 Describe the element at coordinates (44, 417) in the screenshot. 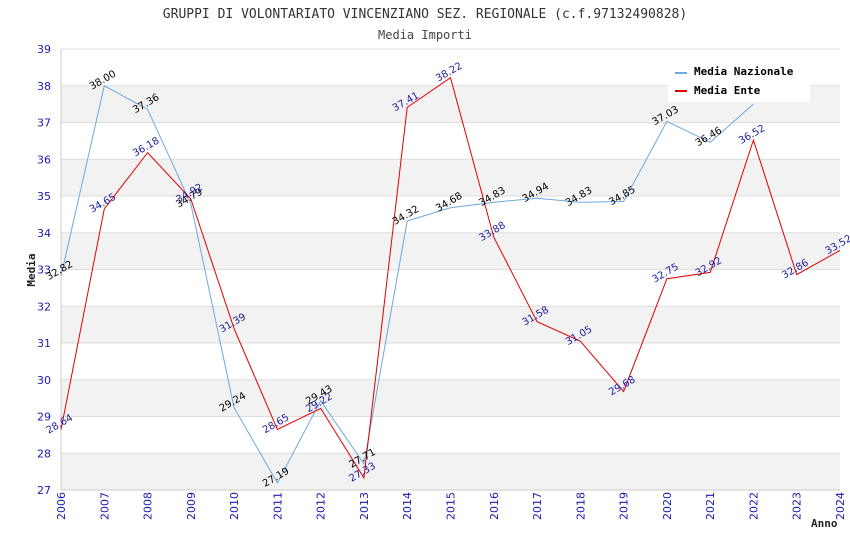

I see `y-tick-label: 29` at that location.